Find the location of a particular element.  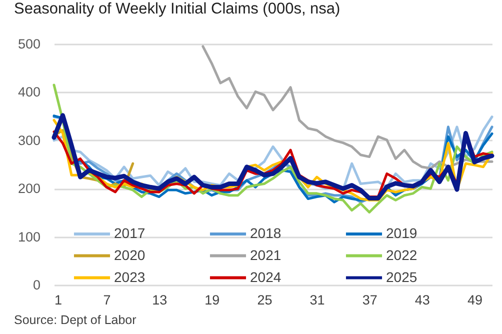

x-tick-label: 13 is located at coordinates (160, 300).